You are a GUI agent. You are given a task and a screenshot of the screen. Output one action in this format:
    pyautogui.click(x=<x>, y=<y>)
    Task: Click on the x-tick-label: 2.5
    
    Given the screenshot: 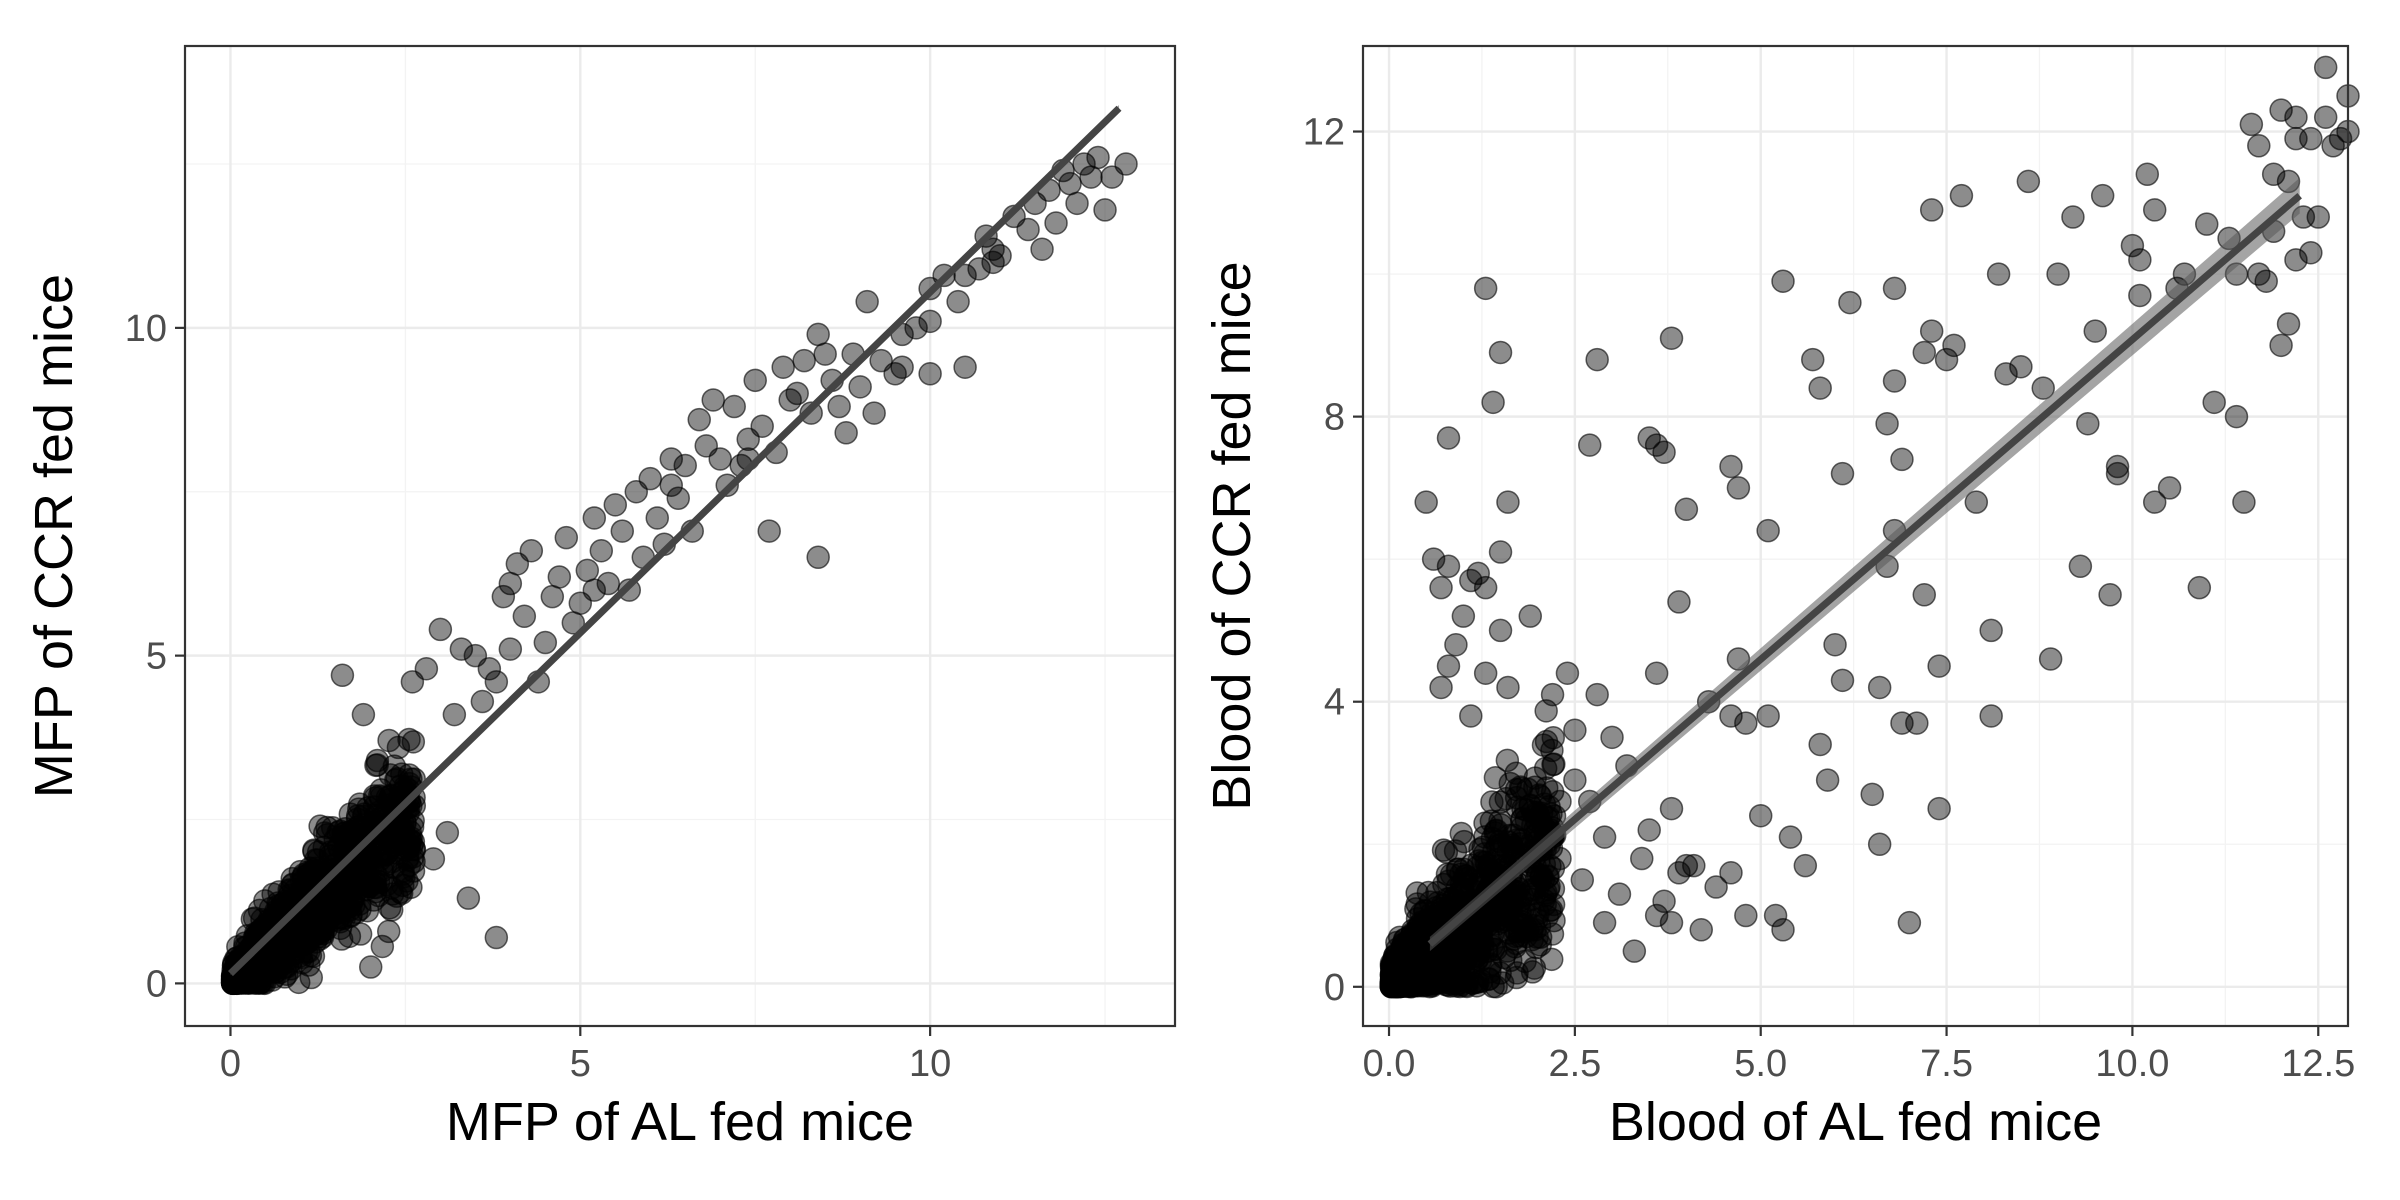 What is the action you would take?
    pyautogui.click(x=1574, y=1064)
    